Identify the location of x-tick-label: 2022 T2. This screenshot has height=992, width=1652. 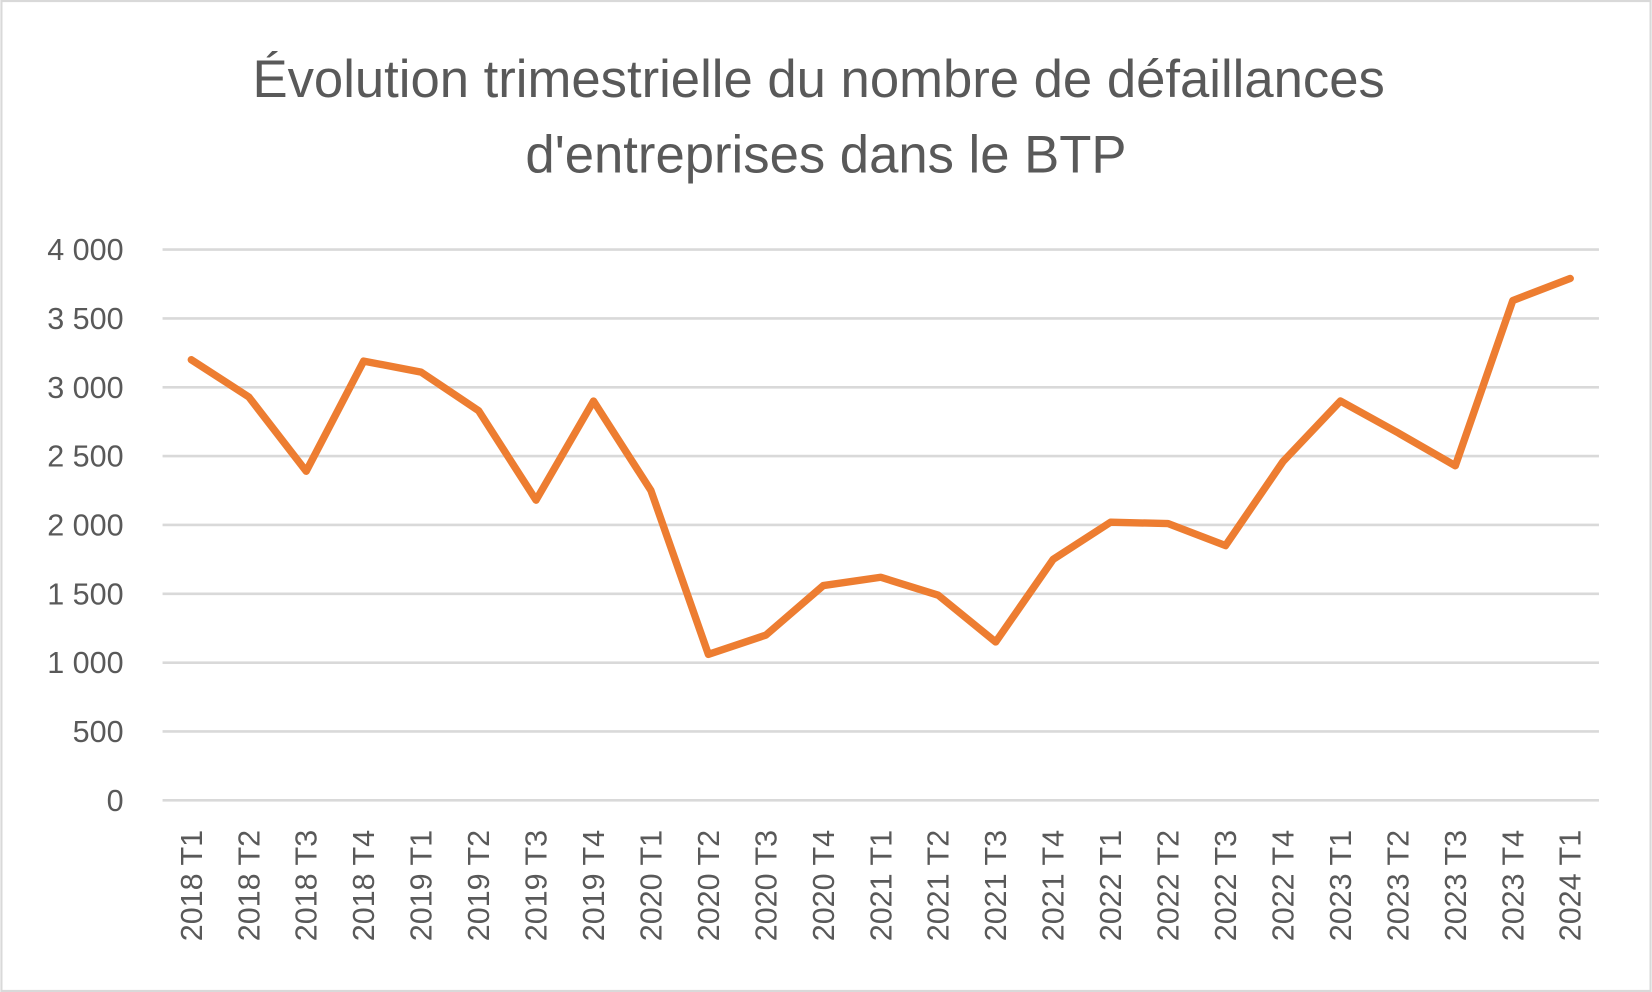
(1169, 885).